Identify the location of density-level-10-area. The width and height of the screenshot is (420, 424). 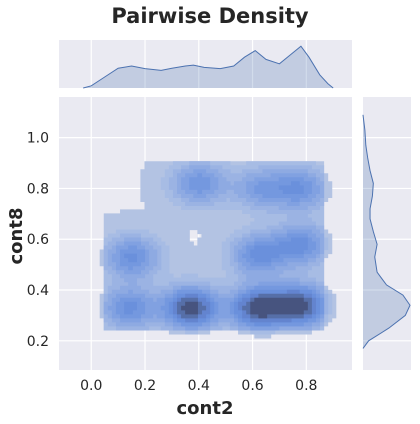
(244, 308).